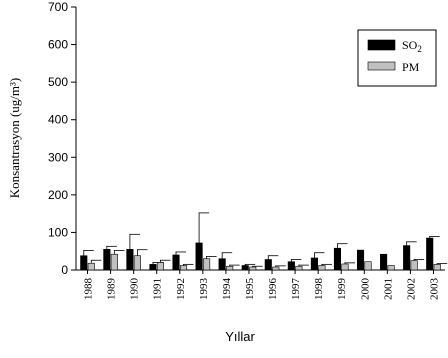  I want to click on legend-box, so click(397, 58).